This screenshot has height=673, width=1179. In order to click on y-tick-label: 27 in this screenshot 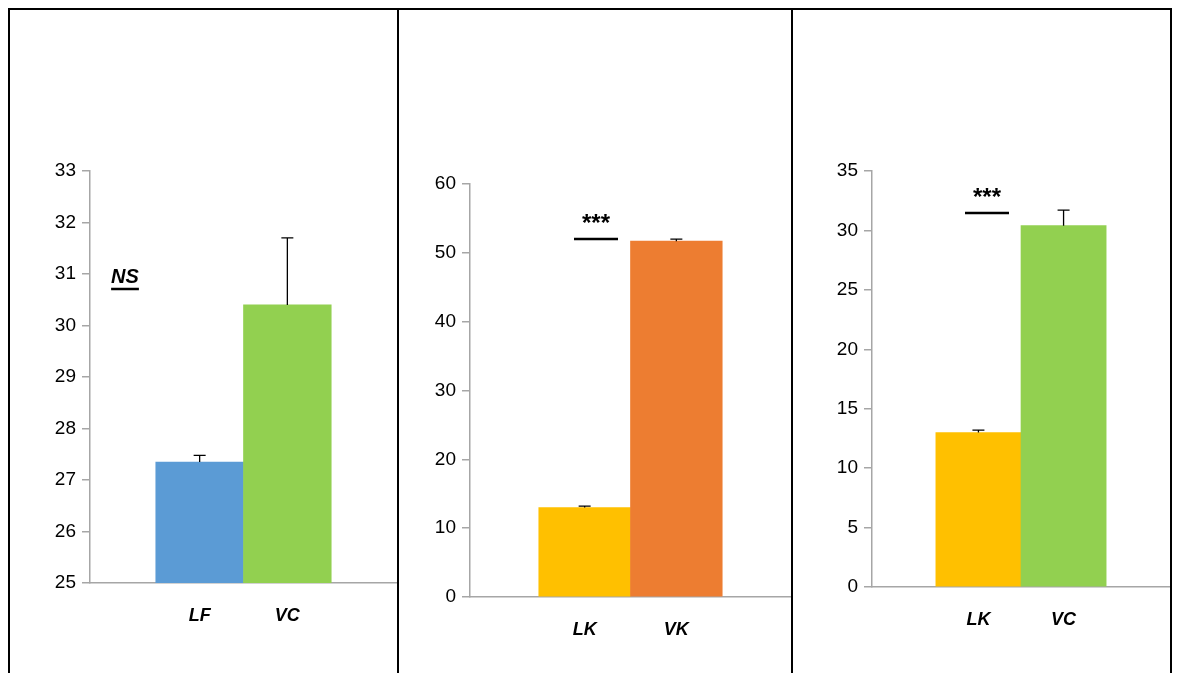, I will do `click(65, 479)`.